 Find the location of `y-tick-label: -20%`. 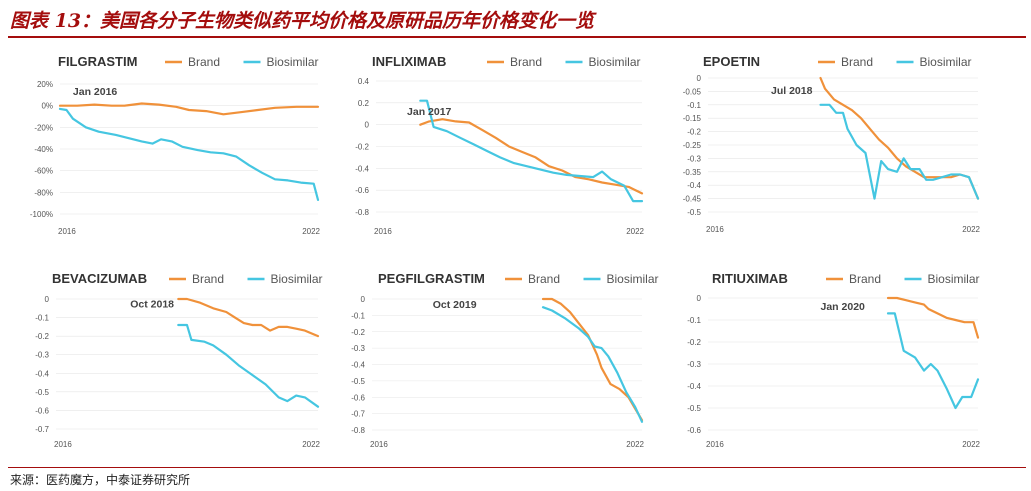

y-tick-label: -20% is located at coordinates (43, 127).